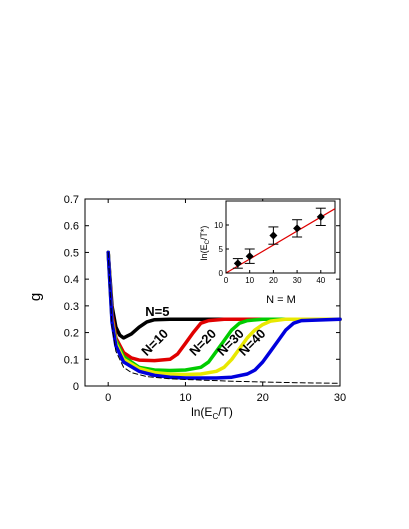 This screenshot has width=409, height=529. What do you see at coordinates (154, 342) in the screenshot?
I see `curve-label: N=10` at bounding box center [154, 342].